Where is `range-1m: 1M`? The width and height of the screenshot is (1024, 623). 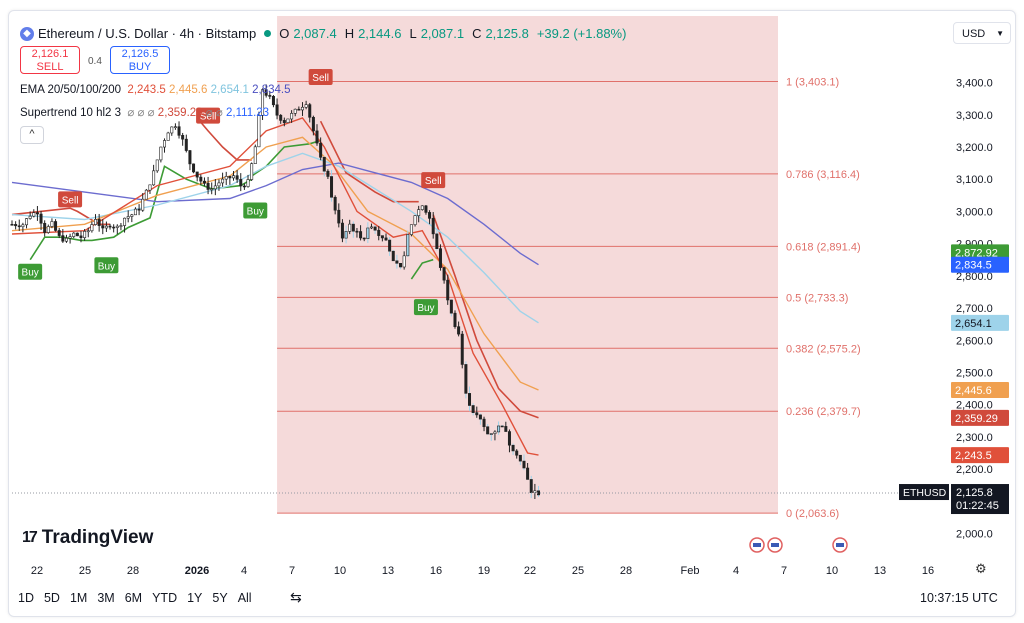
range-1m: 1M is located at coordinates (78, 598).